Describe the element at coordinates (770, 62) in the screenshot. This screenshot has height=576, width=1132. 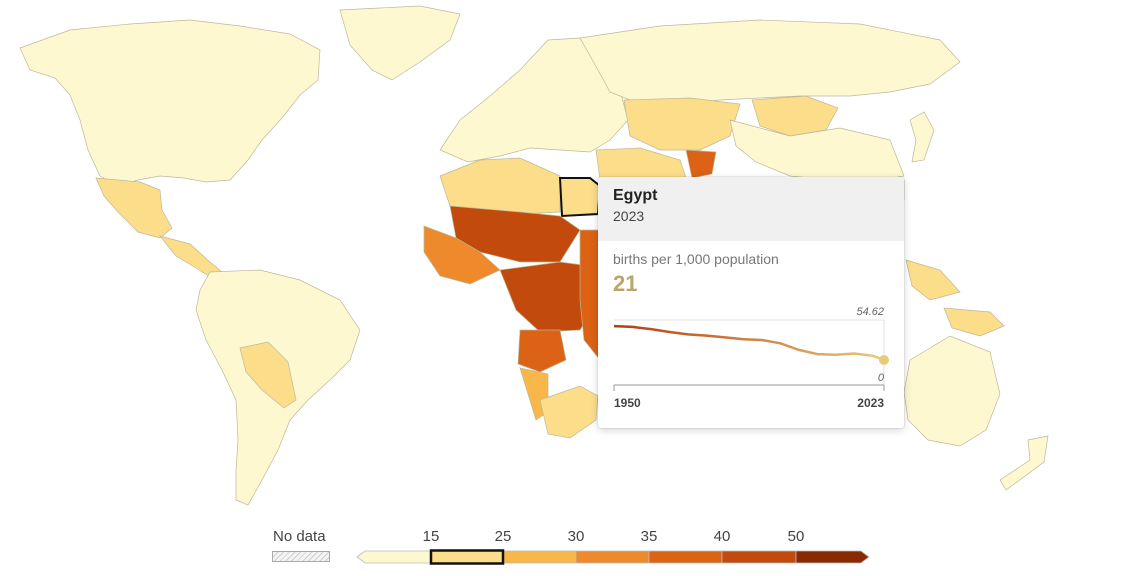
I see `region-russia` at that location.